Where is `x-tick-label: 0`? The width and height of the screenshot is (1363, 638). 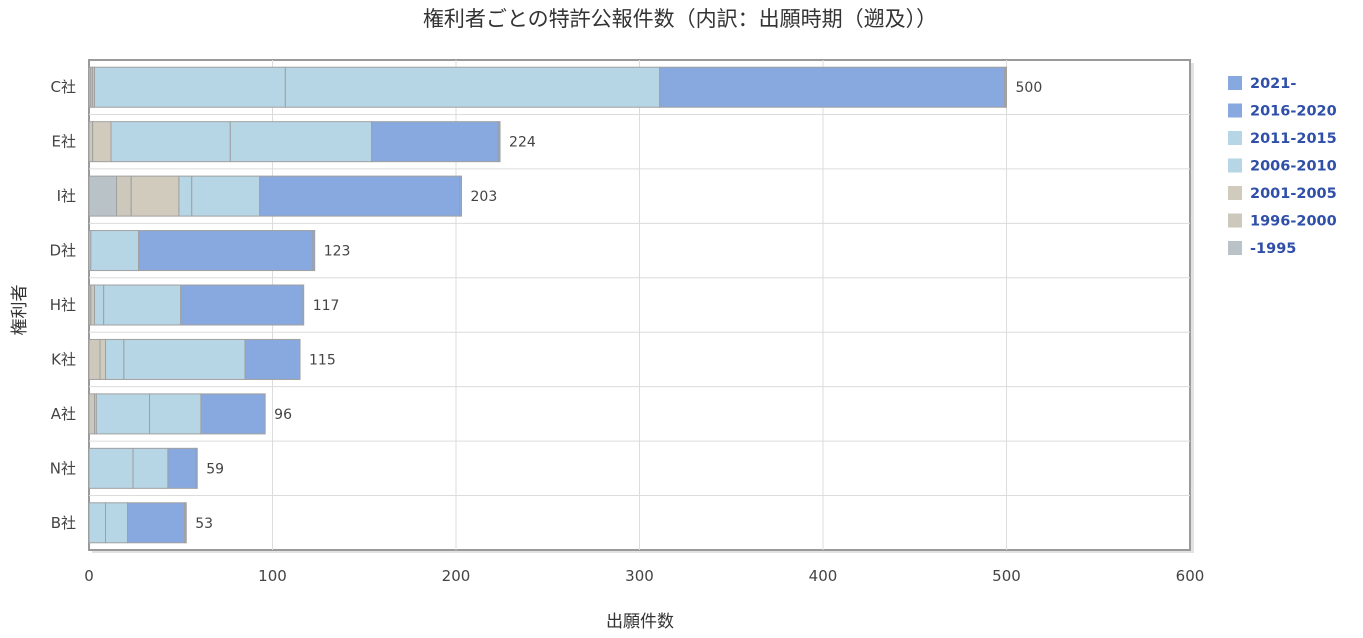
x-tick-label: 0 is located at coordinates (89, 576).